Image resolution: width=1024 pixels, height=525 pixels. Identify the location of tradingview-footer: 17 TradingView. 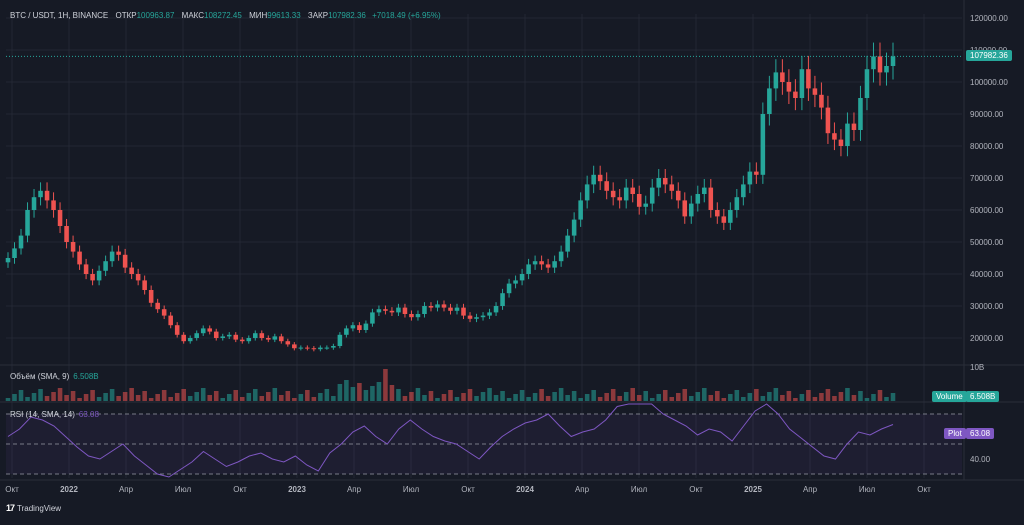
(33, 508).